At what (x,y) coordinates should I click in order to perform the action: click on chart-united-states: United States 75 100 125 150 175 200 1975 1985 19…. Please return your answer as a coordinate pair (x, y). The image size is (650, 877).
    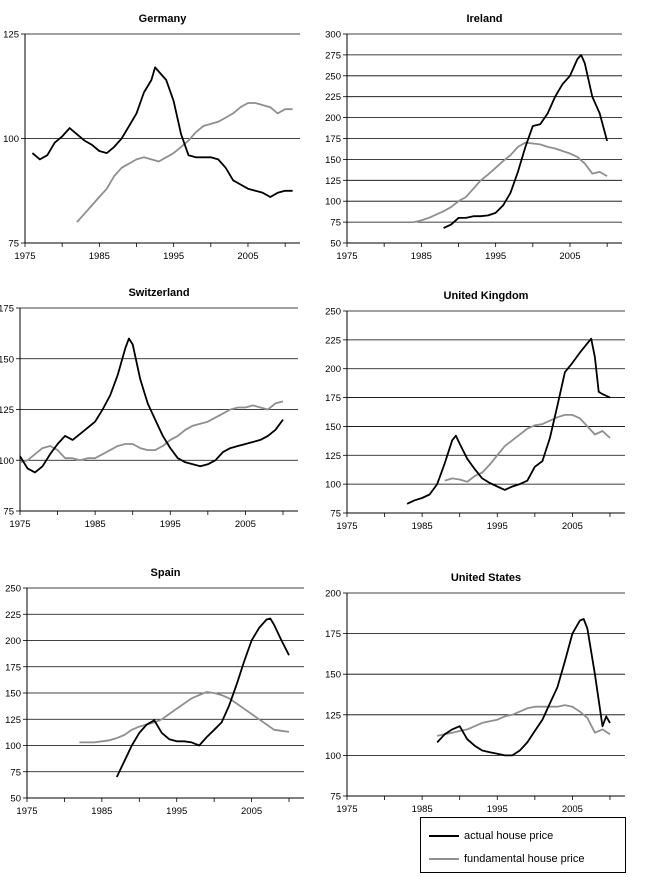
    Looking at the image, I should click on (475, 693).